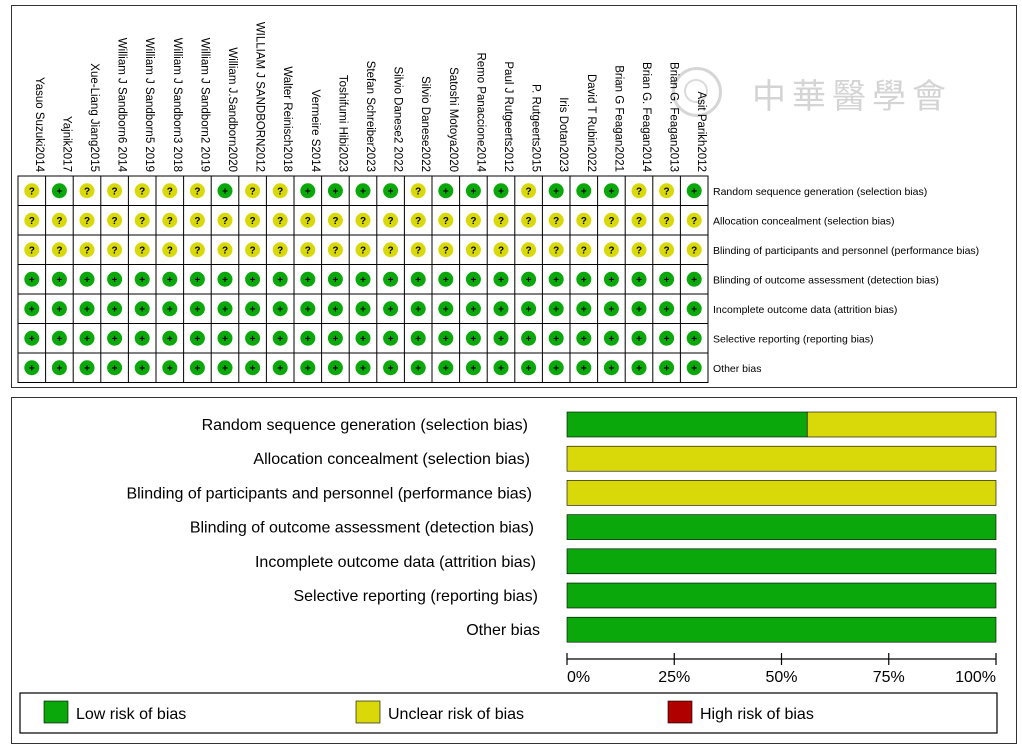  What do you see at coordinates (204, 105) in the screenshot?
I see `study-label: William J Sandborn2 2019` at bounding box center [204, 105].